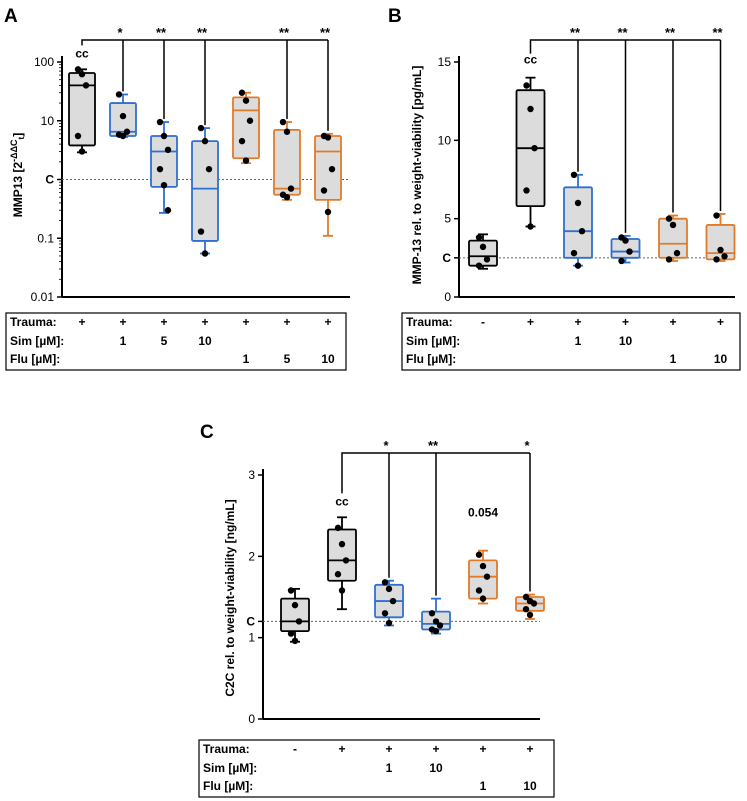 This screenshot has height=801, width=747. I want to click on panel-b-comparison-bracket, so click(625, 46).